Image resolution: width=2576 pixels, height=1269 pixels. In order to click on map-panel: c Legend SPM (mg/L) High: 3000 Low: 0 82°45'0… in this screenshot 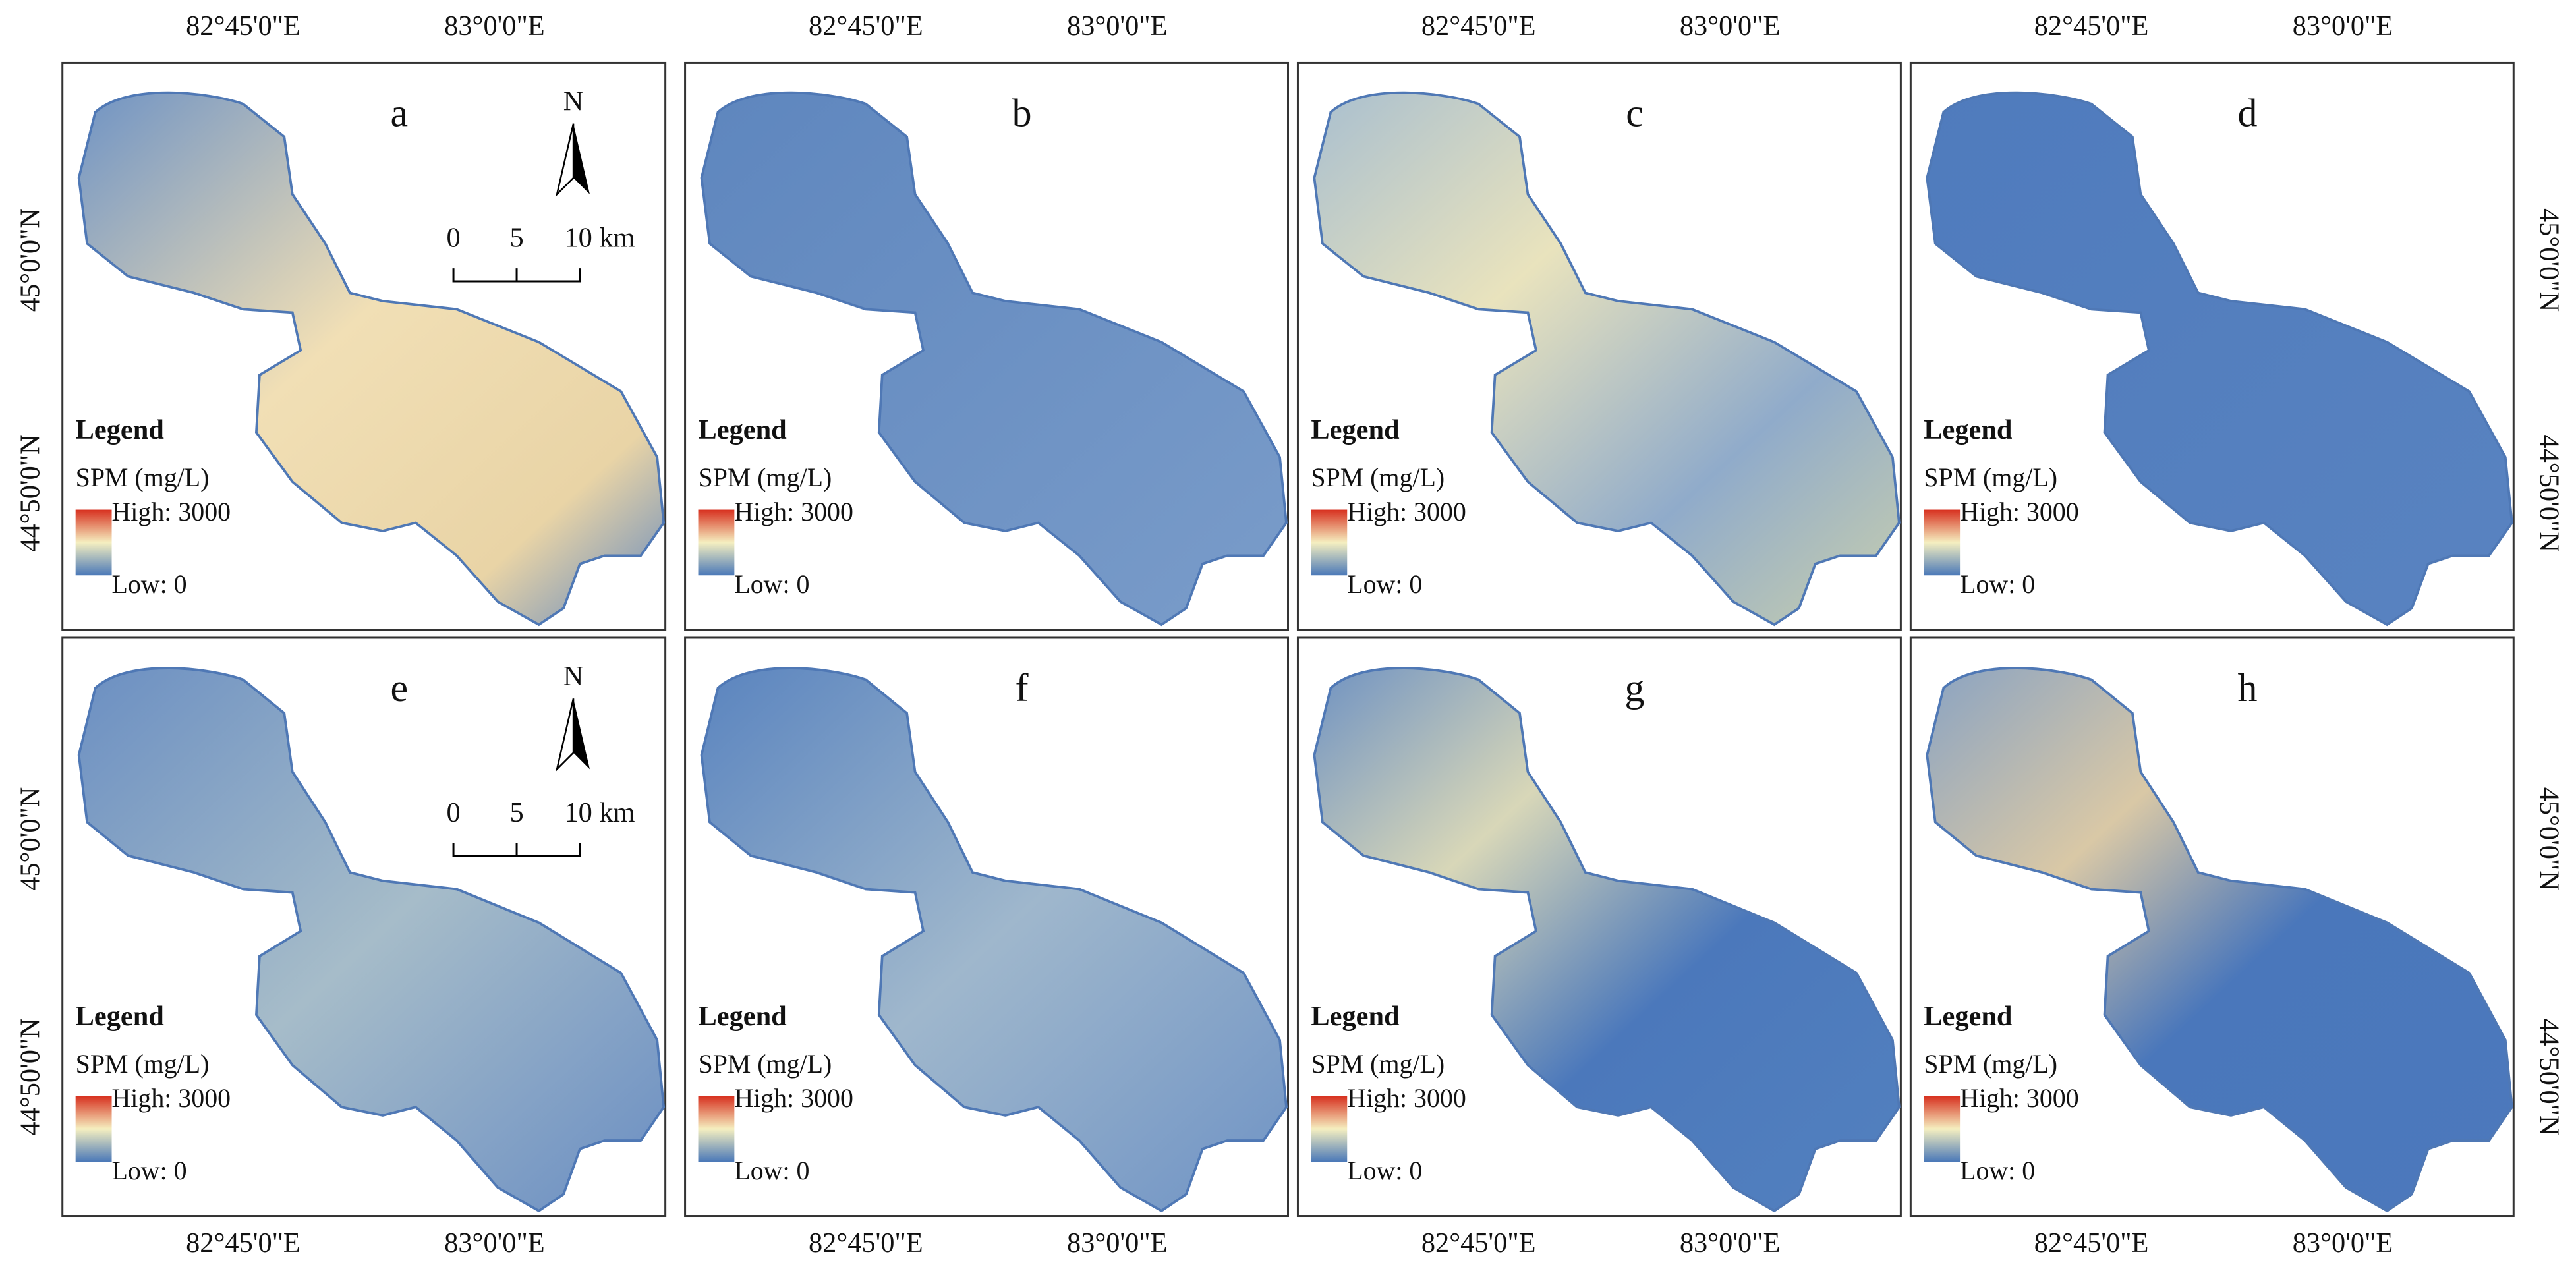, I will do `click(1599, 321)`.